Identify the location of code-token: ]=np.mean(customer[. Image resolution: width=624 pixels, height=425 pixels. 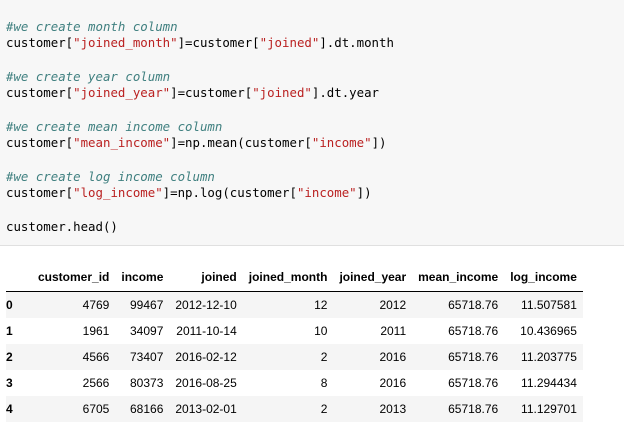
(241, 142).